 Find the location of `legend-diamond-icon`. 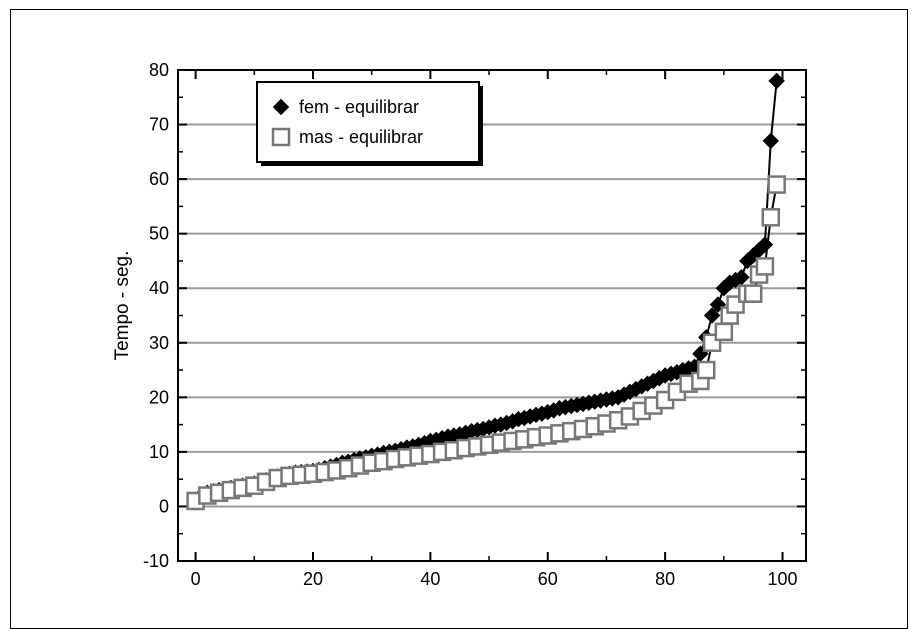

legend-diamond-icon is located at coordinates (281, 107).